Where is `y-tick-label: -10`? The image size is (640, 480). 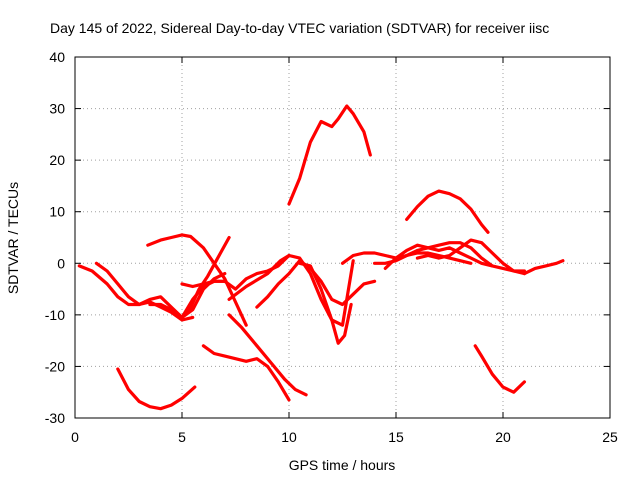
y-tick-label: -10 is located at coordinates (55, 315).